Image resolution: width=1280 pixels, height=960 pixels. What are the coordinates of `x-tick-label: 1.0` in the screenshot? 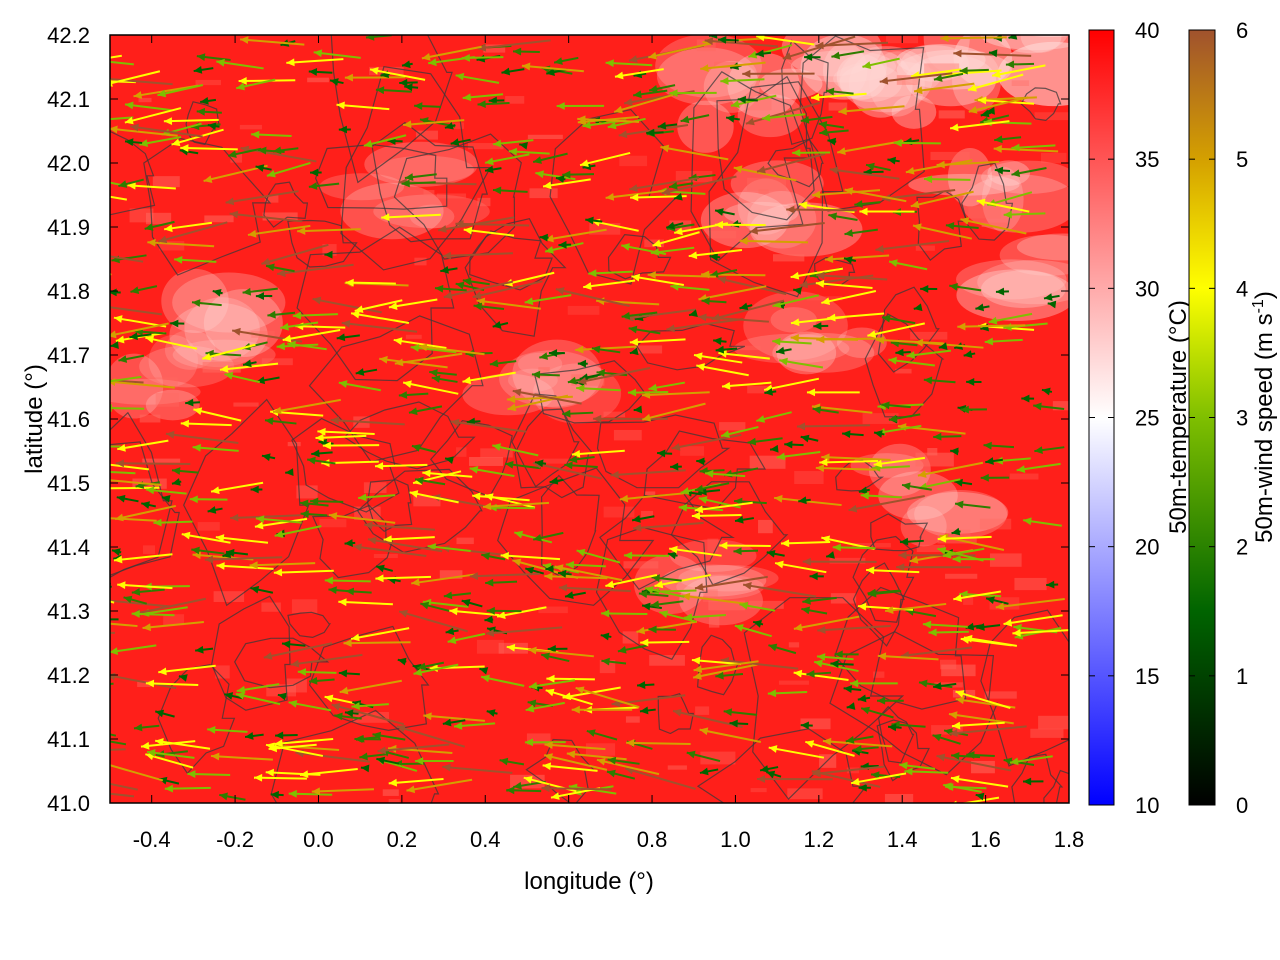 It's located at (735, 839).